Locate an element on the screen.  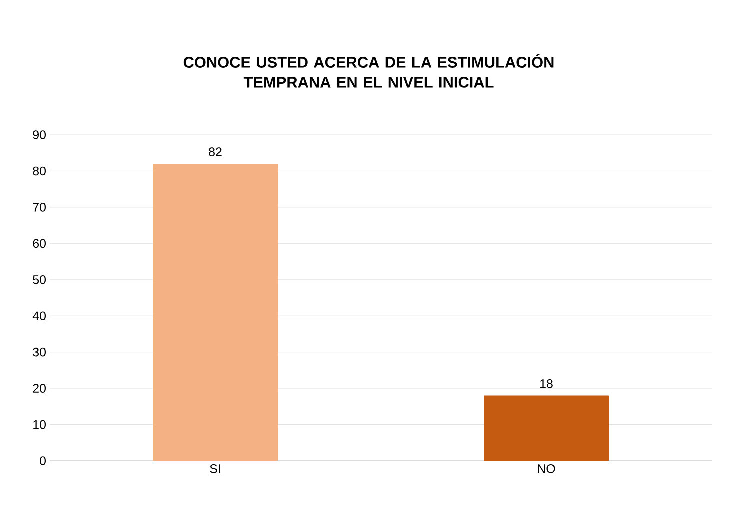
data-label: 82 is located at coordinates (215, 152).